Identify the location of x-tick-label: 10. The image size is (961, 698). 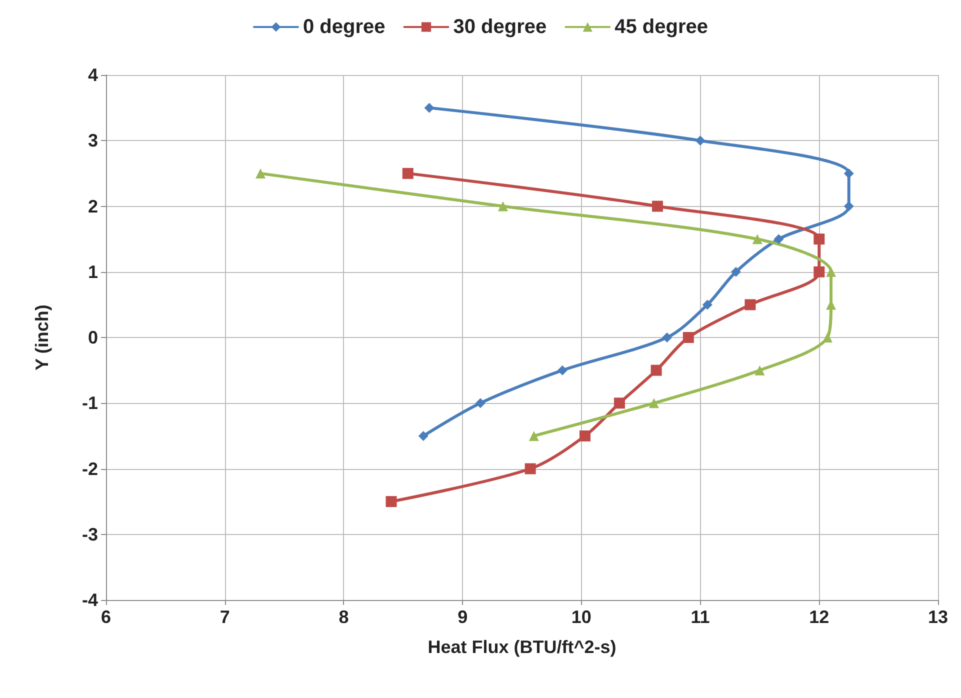
(581, 617).